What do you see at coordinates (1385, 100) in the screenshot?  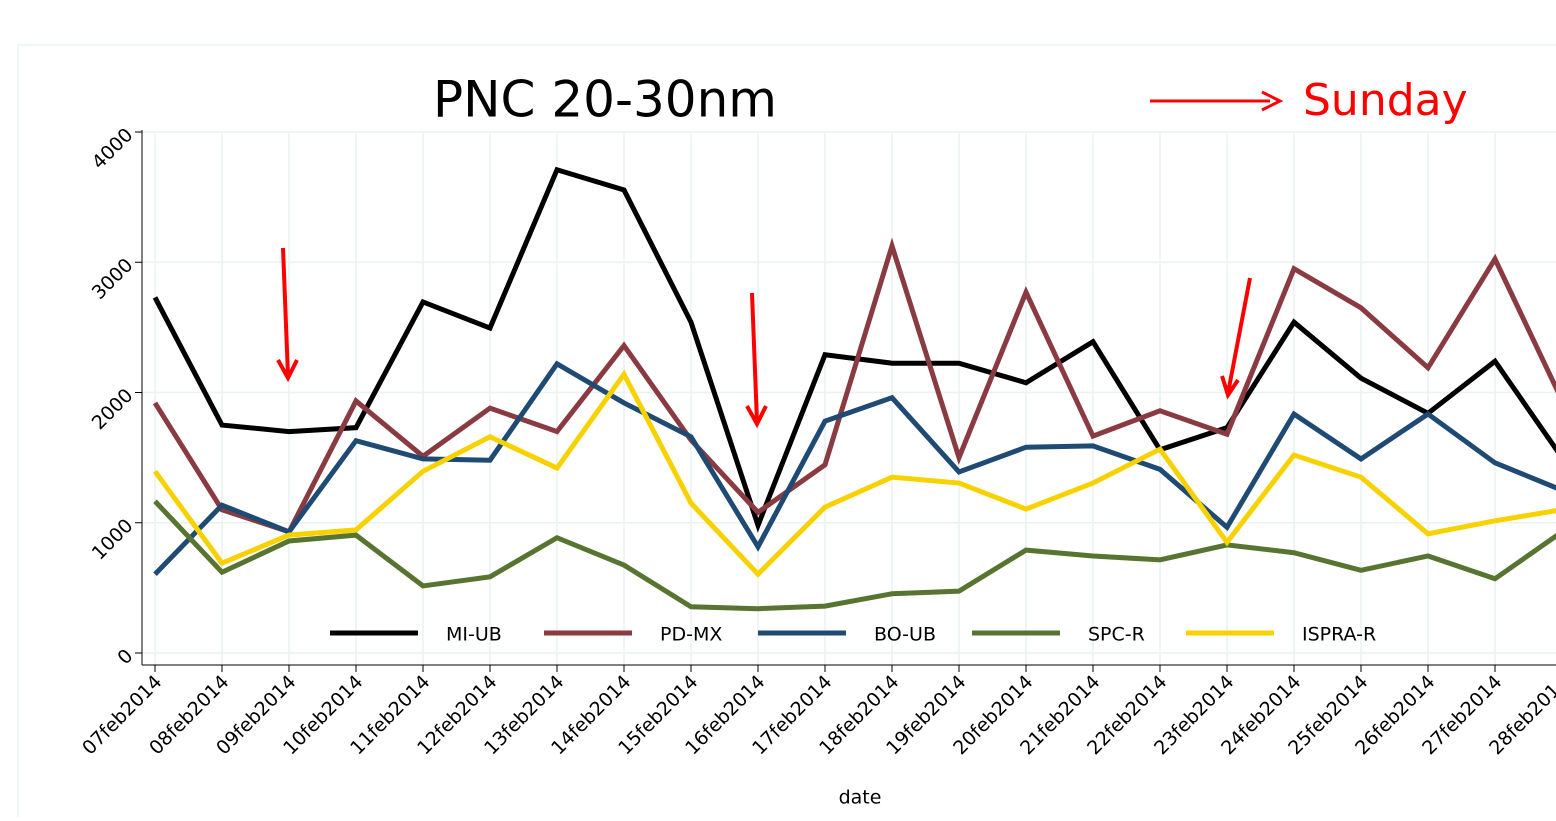 I see `annotation: Sunday` at bounding box center [1385, 100].